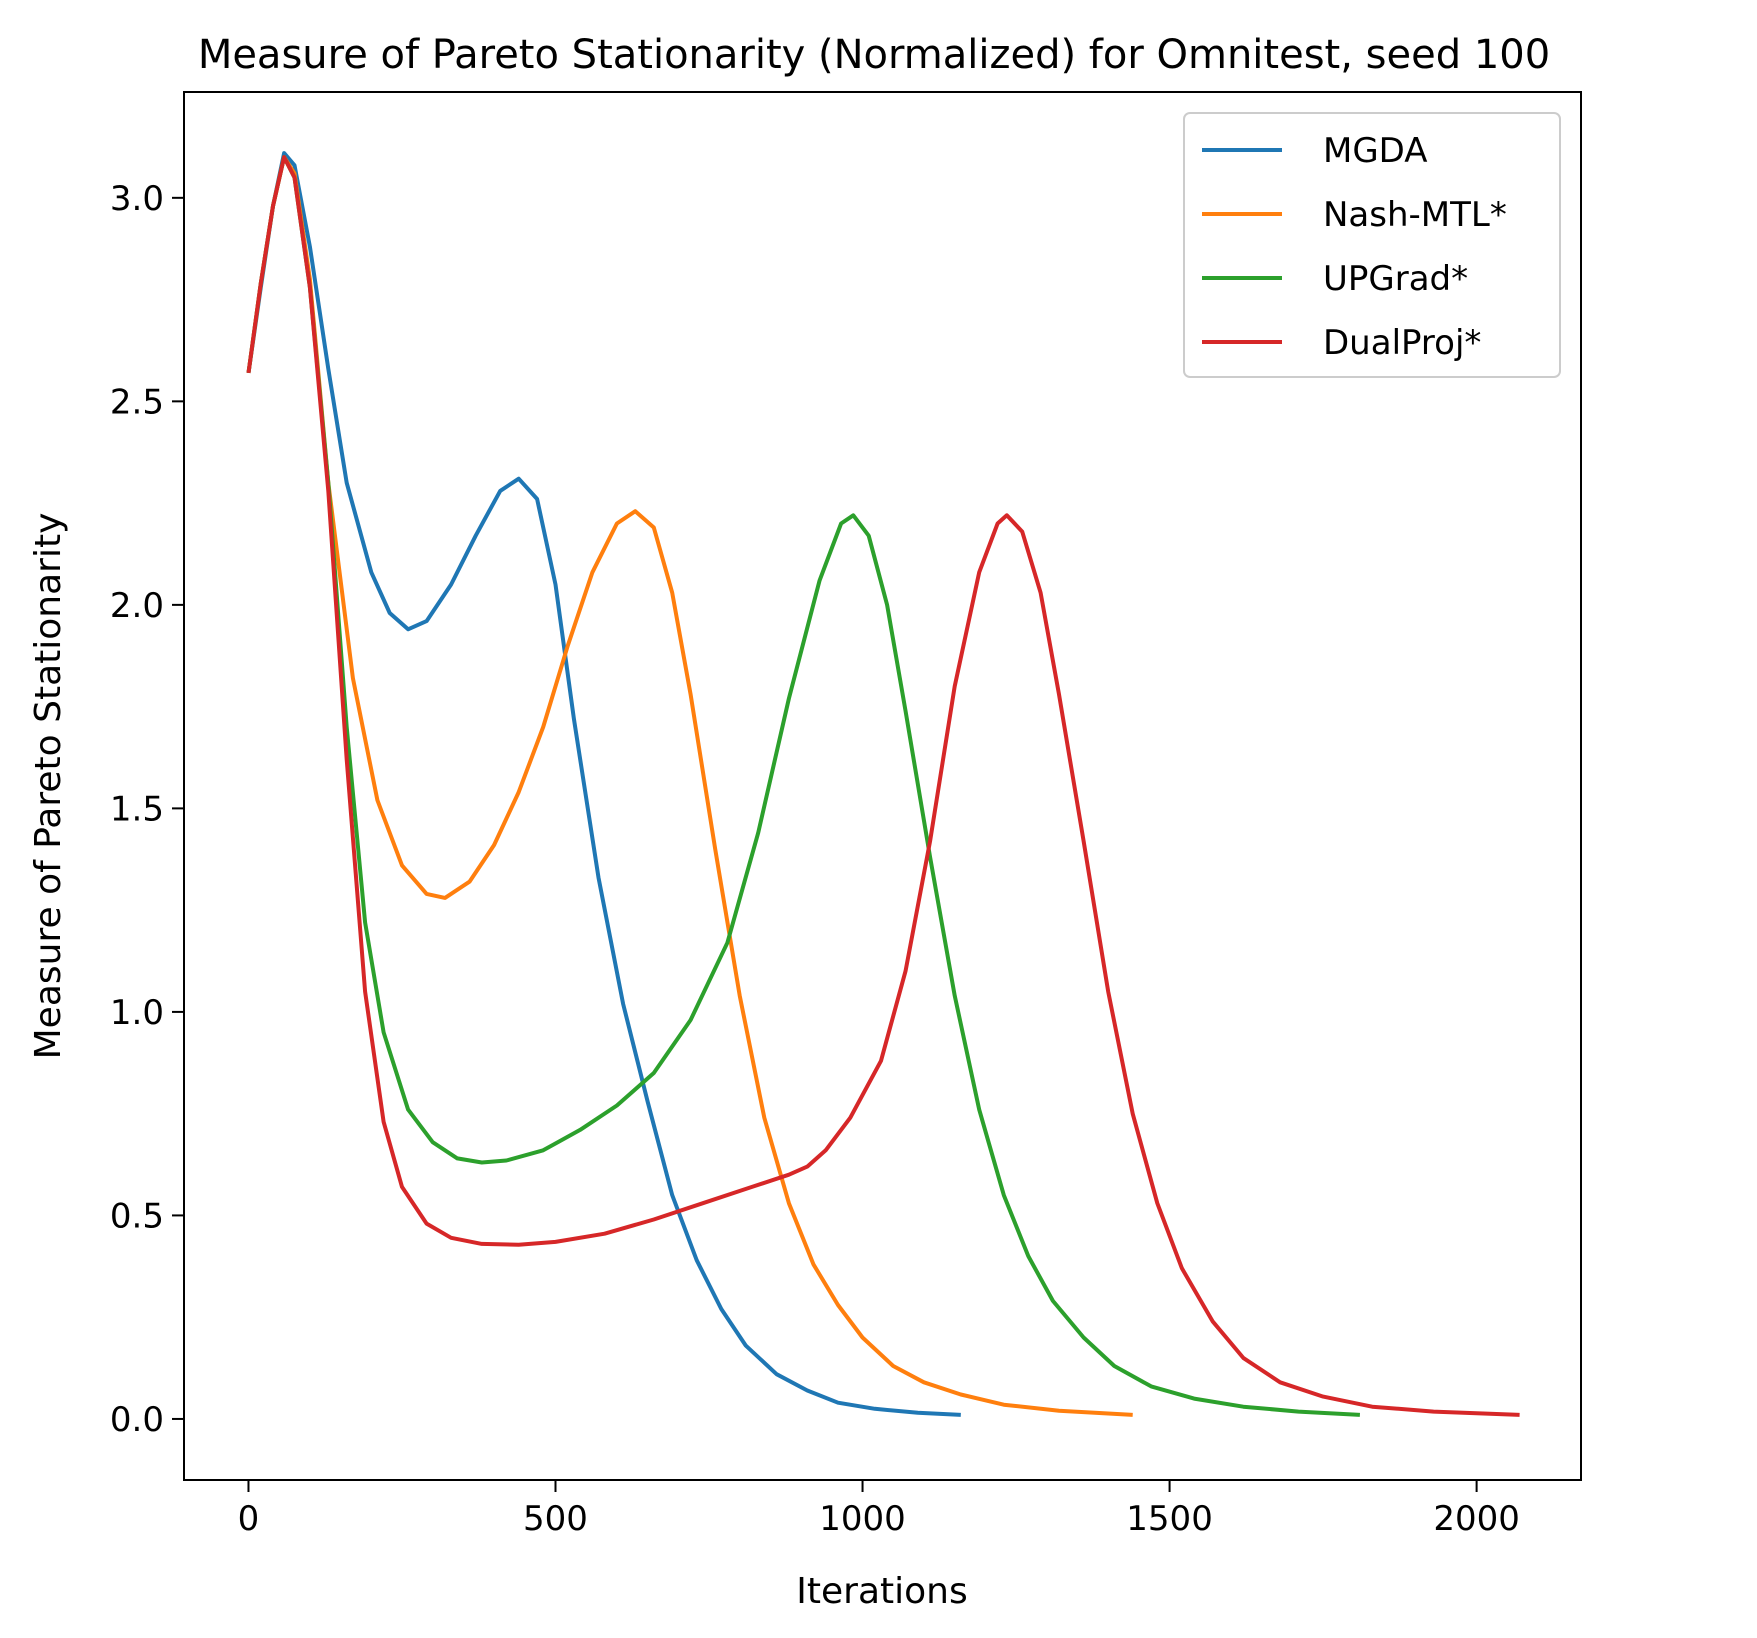 Image resolution: width=1757 pixels, height=1638 pixels. I want to click on y-tick-label: 2.5, so click(137, 402).